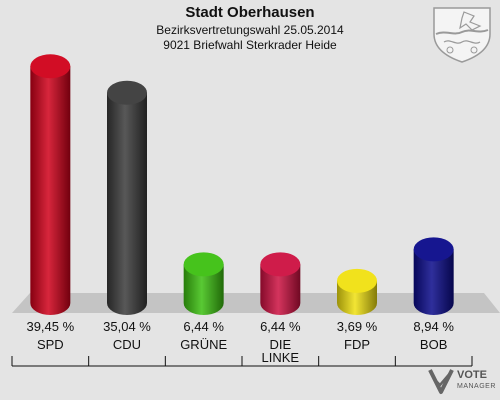 The height and width of the screenshot is (400, 500). I want to click on value-label: 35,04 %, so click(127, 326).